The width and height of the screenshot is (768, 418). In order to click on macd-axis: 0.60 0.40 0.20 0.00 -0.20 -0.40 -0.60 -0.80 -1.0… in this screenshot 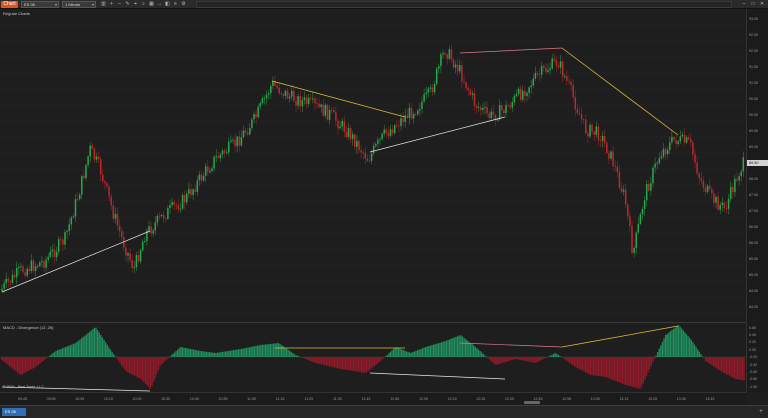, I will do `click(757, 357)`.